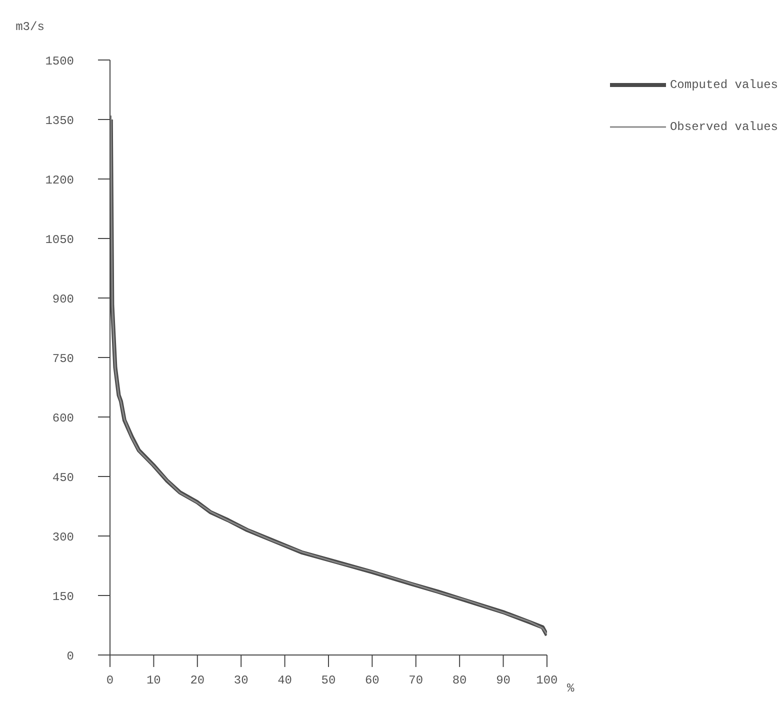  I want to click on x-tick-label: 80, so click(459, 681).